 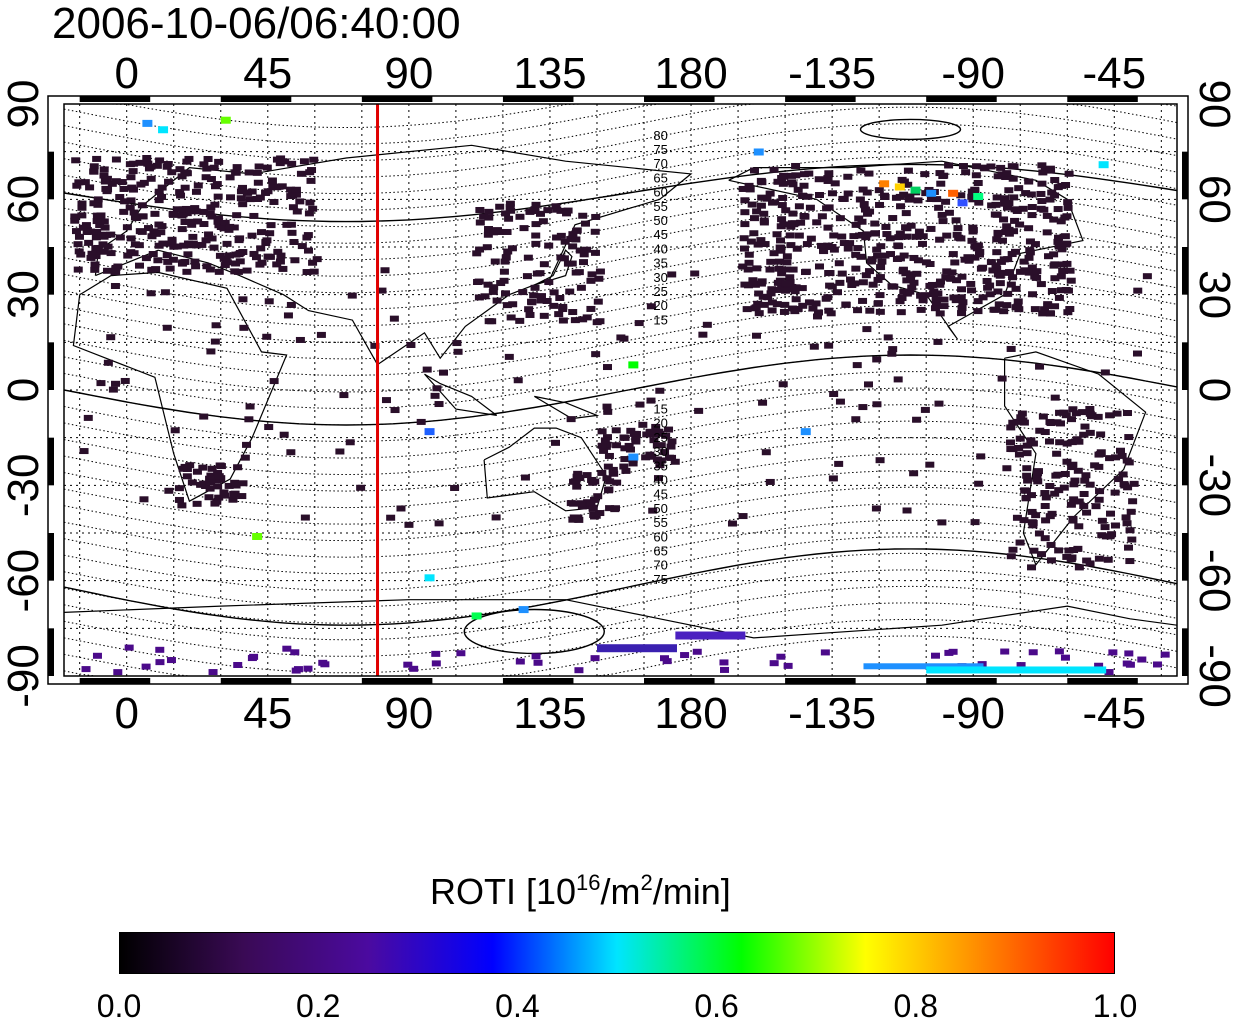 I want to click on contour-line, so click(x=620, y=655).